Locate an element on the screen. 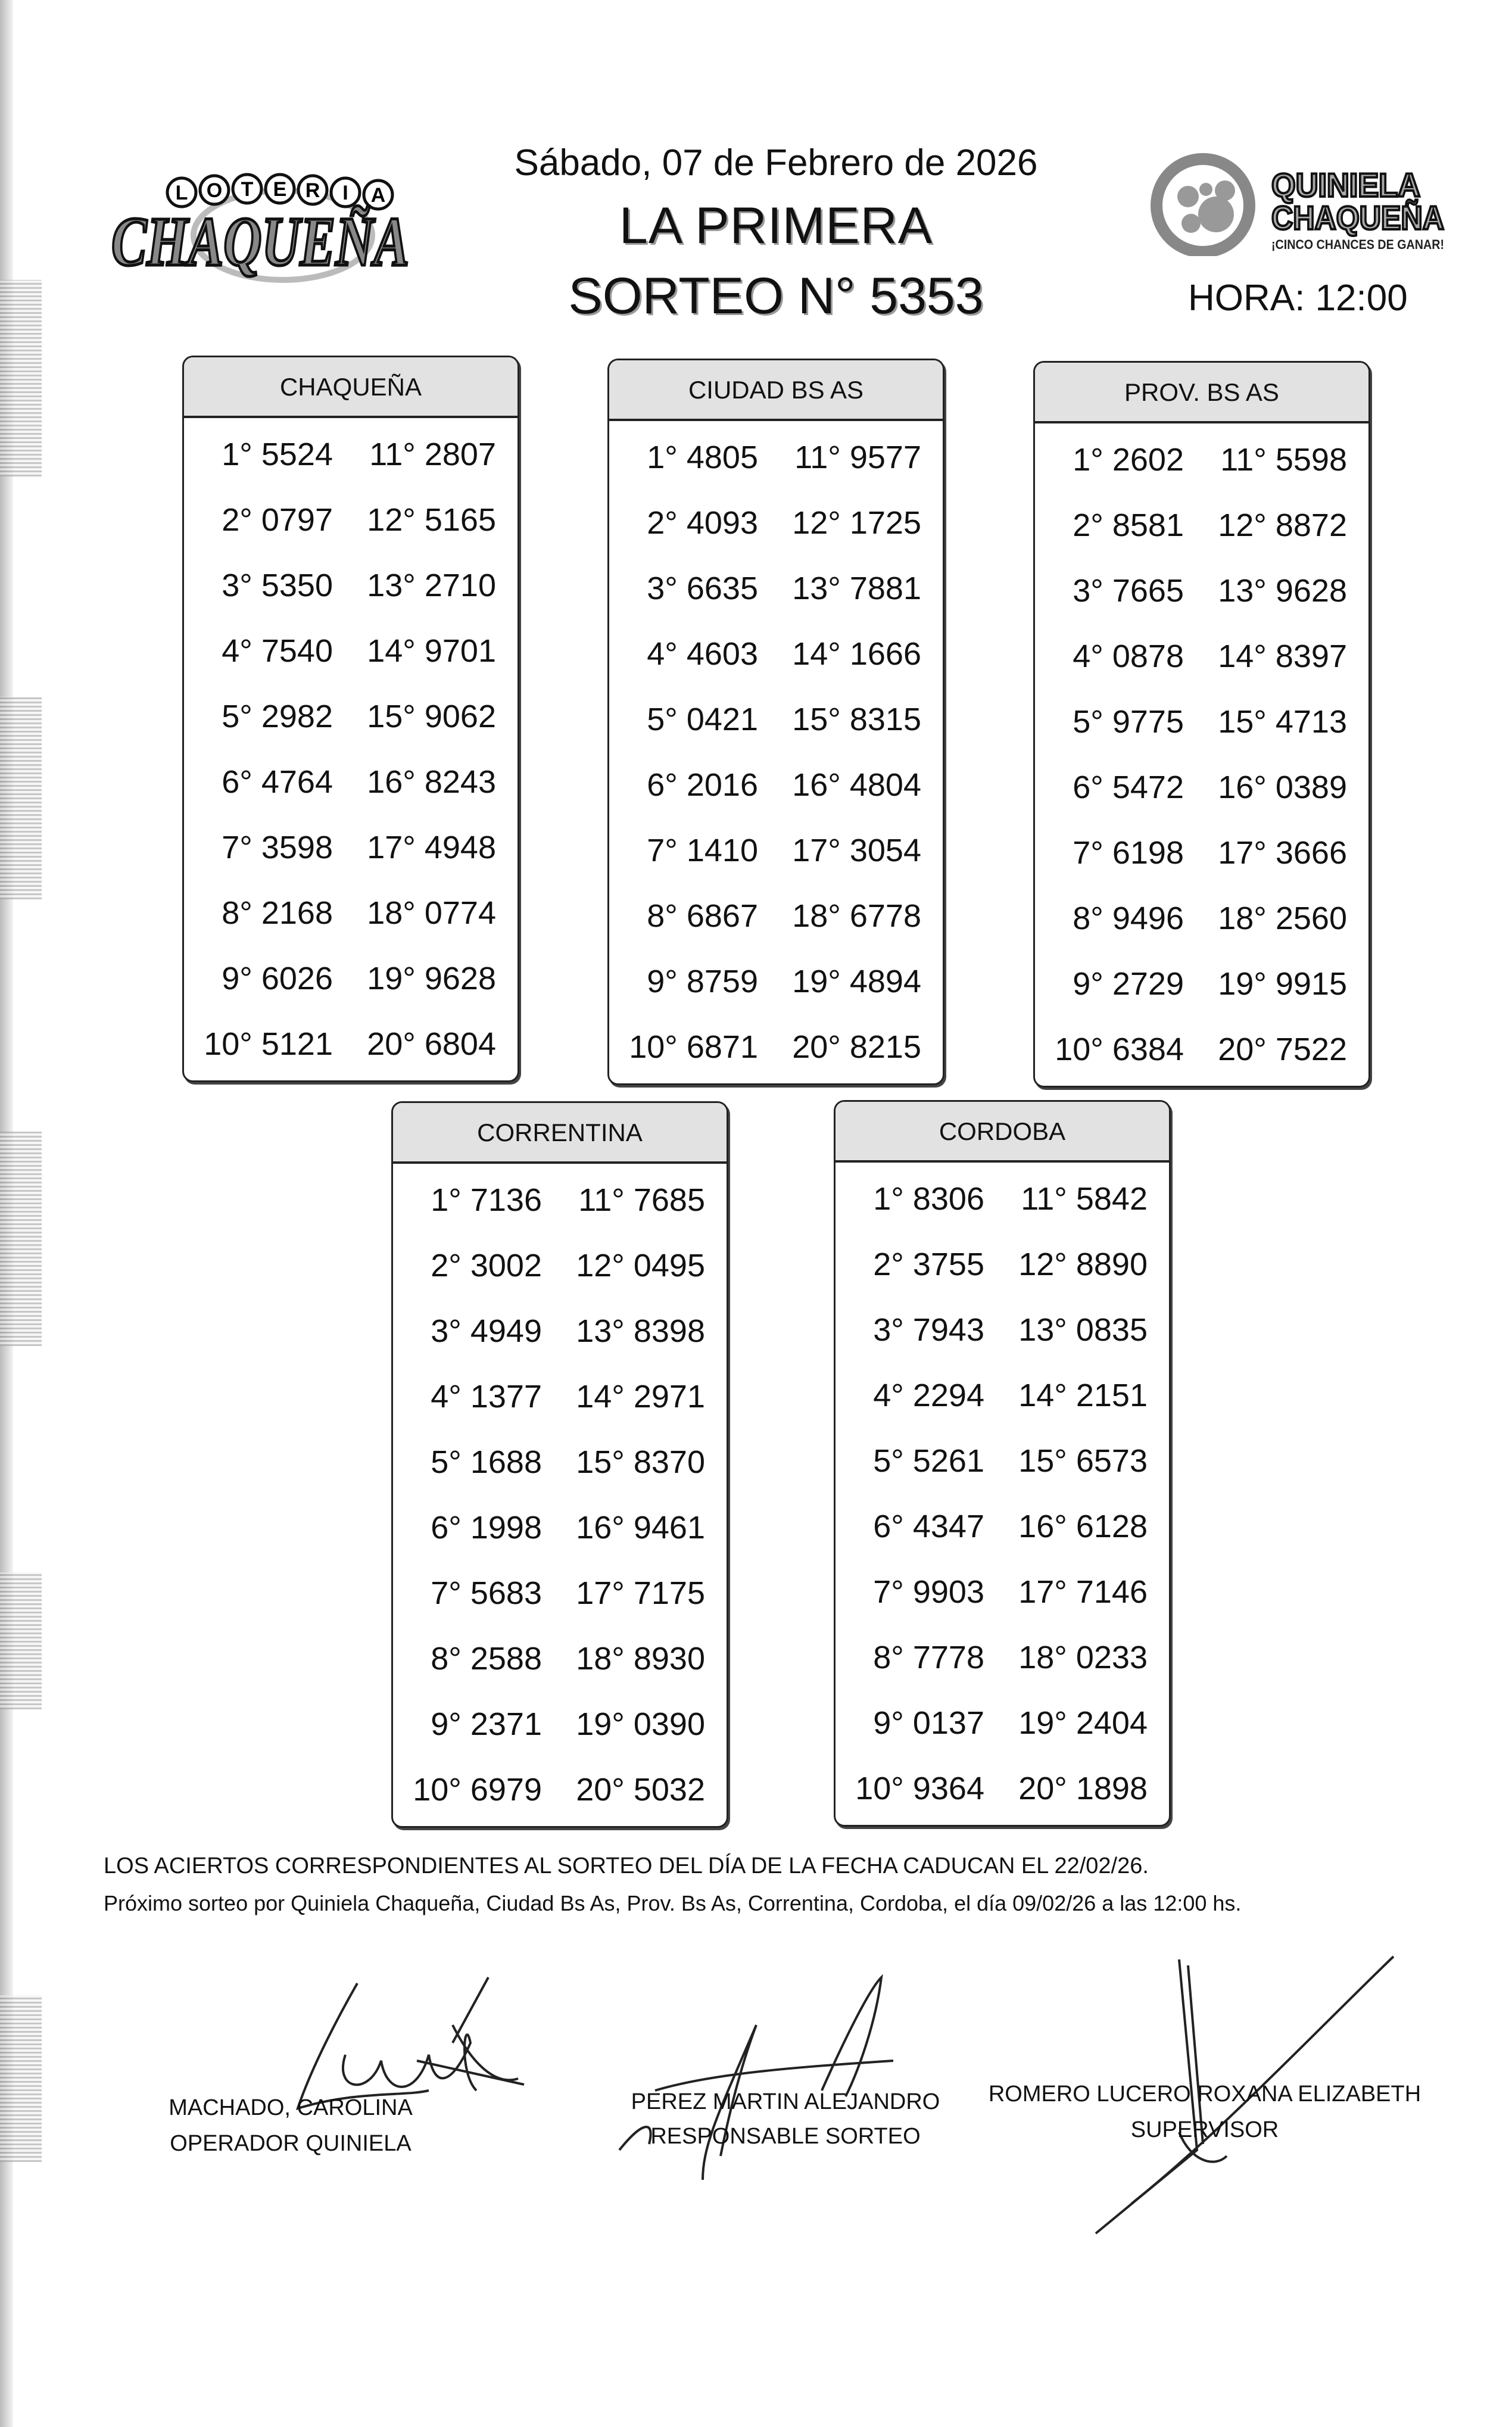  result-number: 13° 2710 is located at coordinates (431, 585).